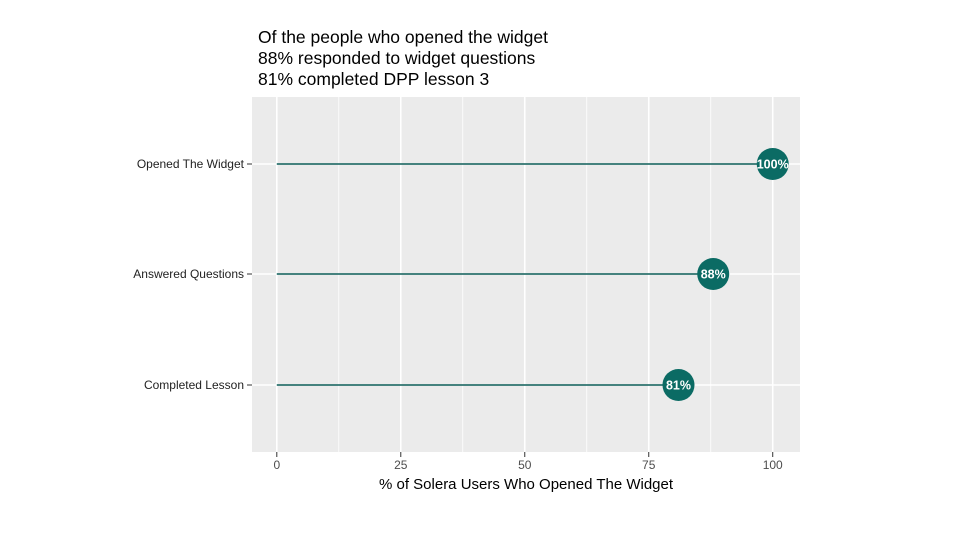 The width and height of the screenshot is (960, 539). I want to click on x-tick-label: 100, so click(773, 465).